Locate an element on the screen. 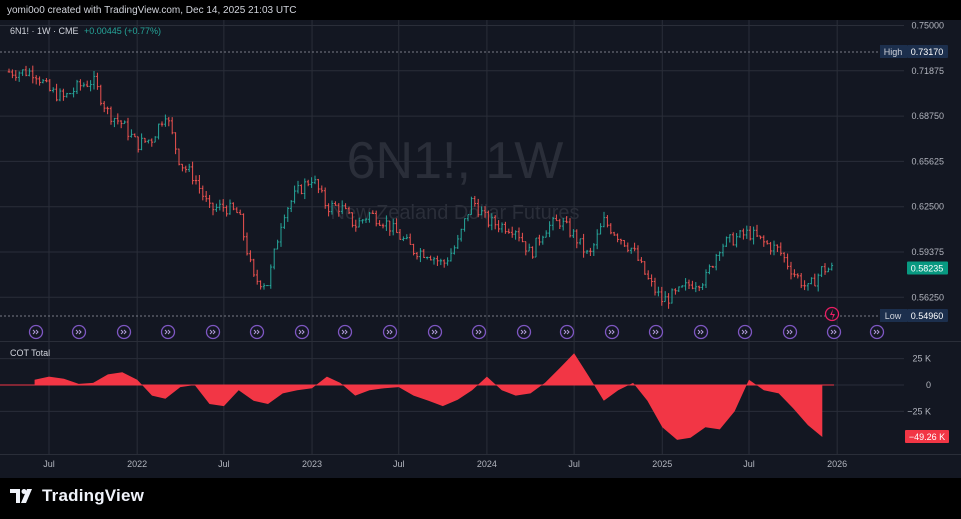 This screenshot has height=519, width=961. tradingview-logo: TradingView is located at coordinates (77, 496).